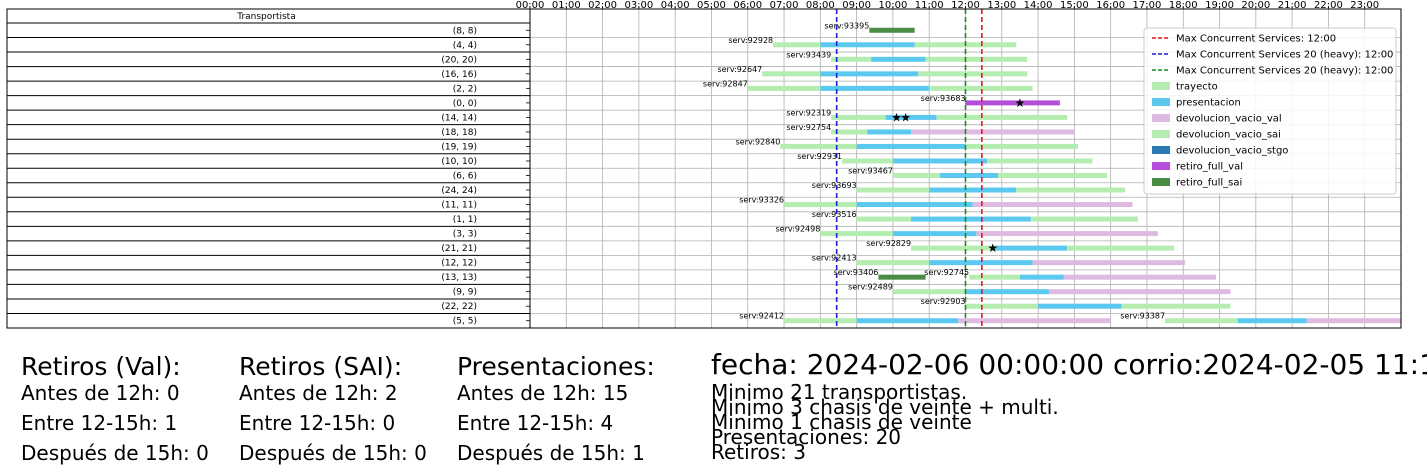 This screenshot has width=1427, height=470. What do you see at coordinates (893, 5) in the screenshot?
I see `x-tick-label: 10:00` at bounding box center [893, 5].